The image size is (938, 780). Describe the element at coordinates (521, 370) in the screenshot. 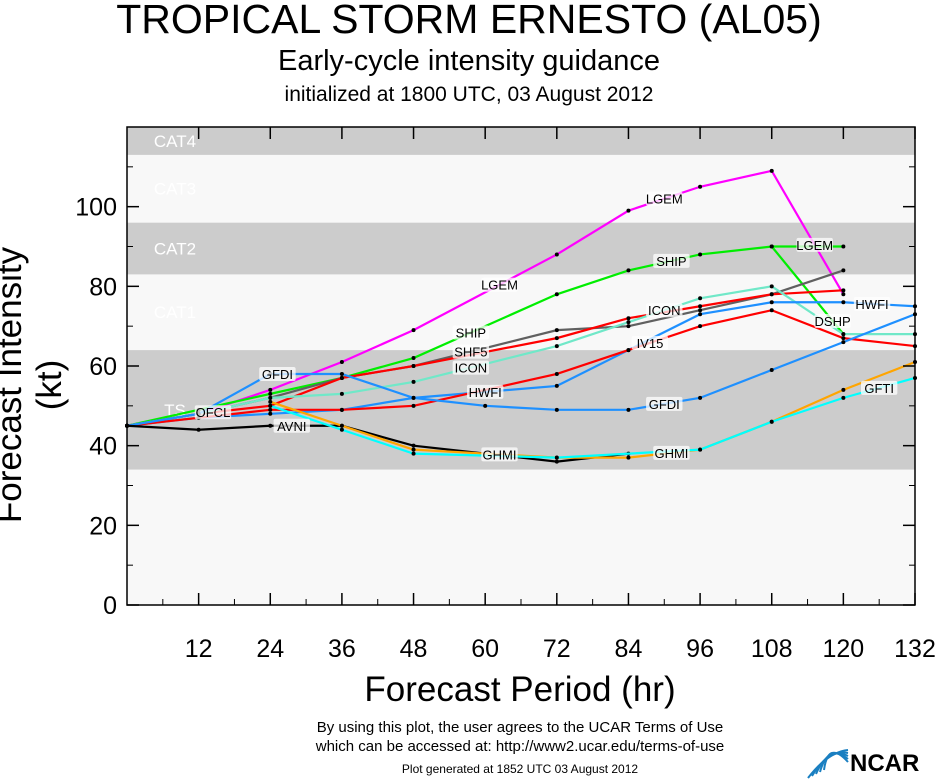

I see `series-line-gfdi` at that location.